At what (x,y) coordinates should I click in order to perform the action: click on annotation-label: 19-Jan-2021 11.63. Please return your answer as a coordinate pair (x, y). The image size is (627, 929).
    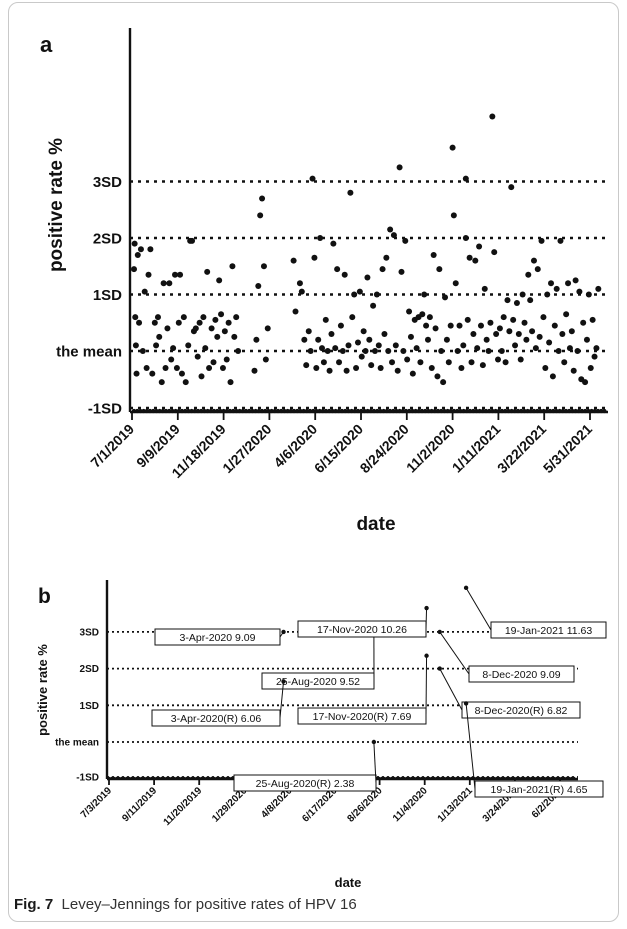
    Looking at the image, I should click on (549, 631).